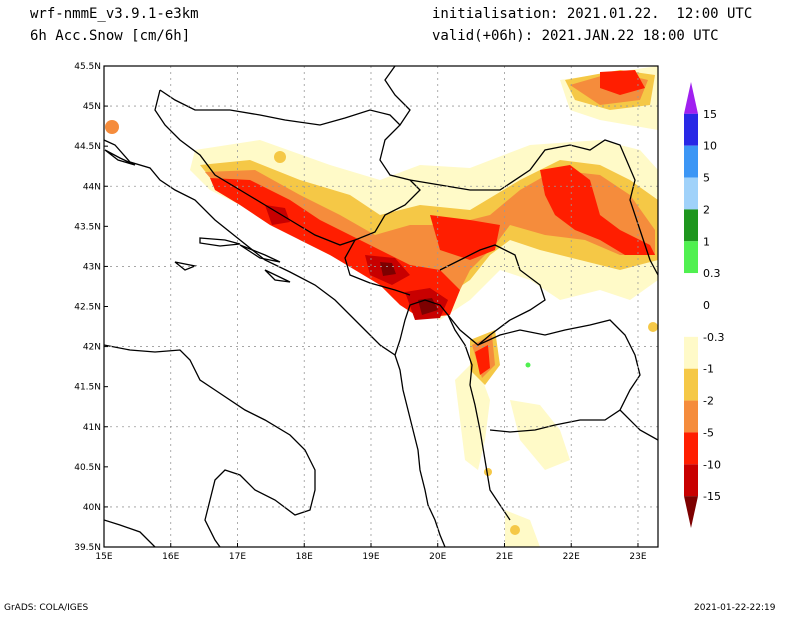 Image resolution: width=800 pixels, height=618 pixels. I want to click on lat-label: 41N, so click(92, 428).